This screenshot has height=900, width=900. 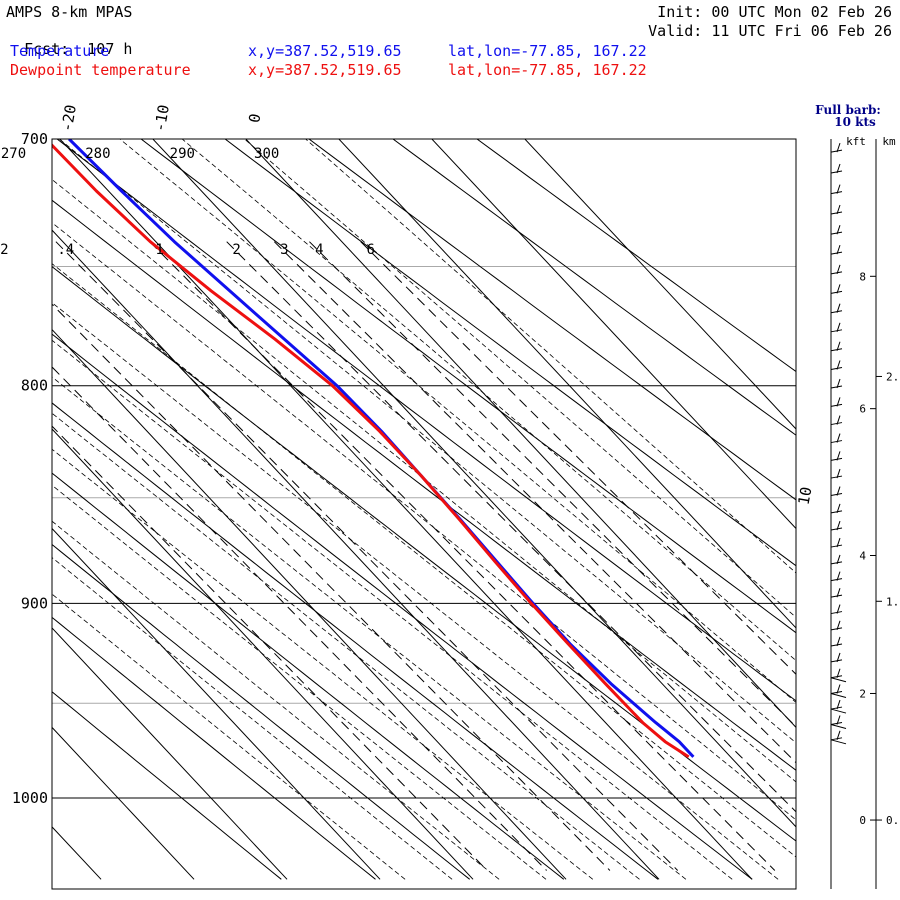 I want to click on mixing-ratio-label: .2, so click(x=4, y=250).